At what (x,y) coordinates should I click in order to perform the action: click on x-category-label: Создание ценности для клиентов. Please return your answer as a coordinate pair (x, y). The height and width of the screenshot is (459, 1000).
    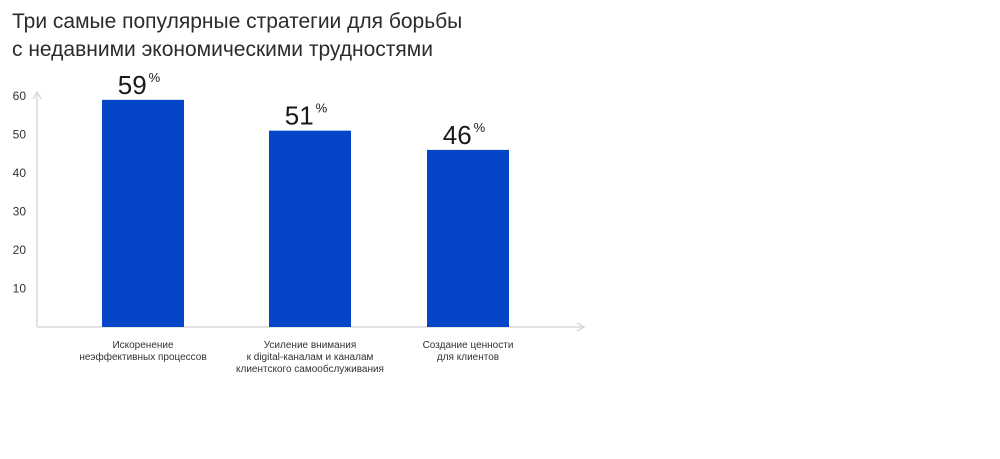
    Looking at the image, I should click on (468, 351).